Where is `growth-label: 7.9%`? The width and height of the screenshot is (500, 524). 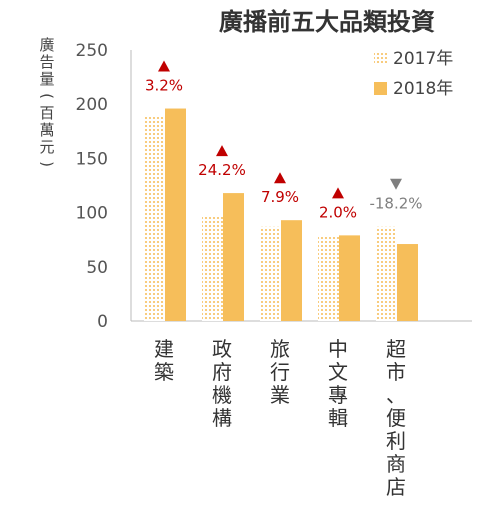 growth-label: 7.9% is located at coordinates (280, 197).